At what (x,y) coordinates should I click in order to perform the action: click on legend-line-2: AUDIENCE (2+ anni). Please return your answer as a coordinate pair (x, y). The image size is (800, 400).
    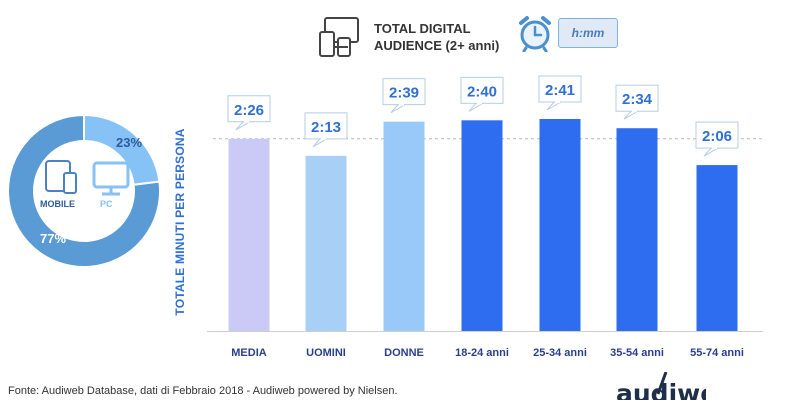
    Looking at the image, I should click on (437, 45).